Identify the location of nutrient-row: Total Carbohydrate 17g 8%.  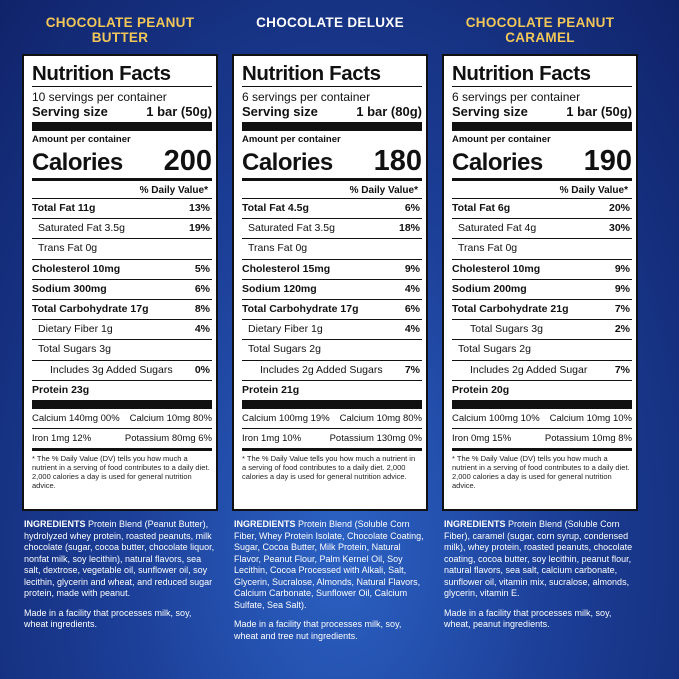
(122, 309).